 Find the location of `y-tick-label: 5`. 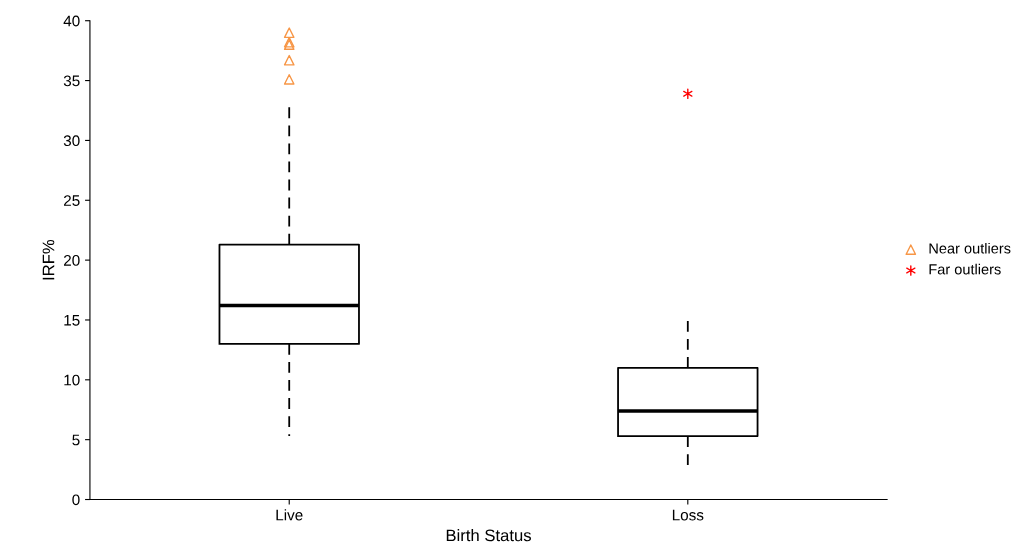

y-tick-label: 5 is located at coordinates (76, 440).